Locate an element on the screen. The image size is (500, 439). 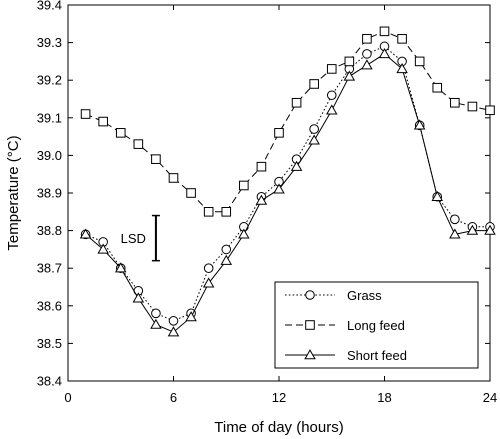
x-tick-label: 0 is located at coordinates (67, 397).